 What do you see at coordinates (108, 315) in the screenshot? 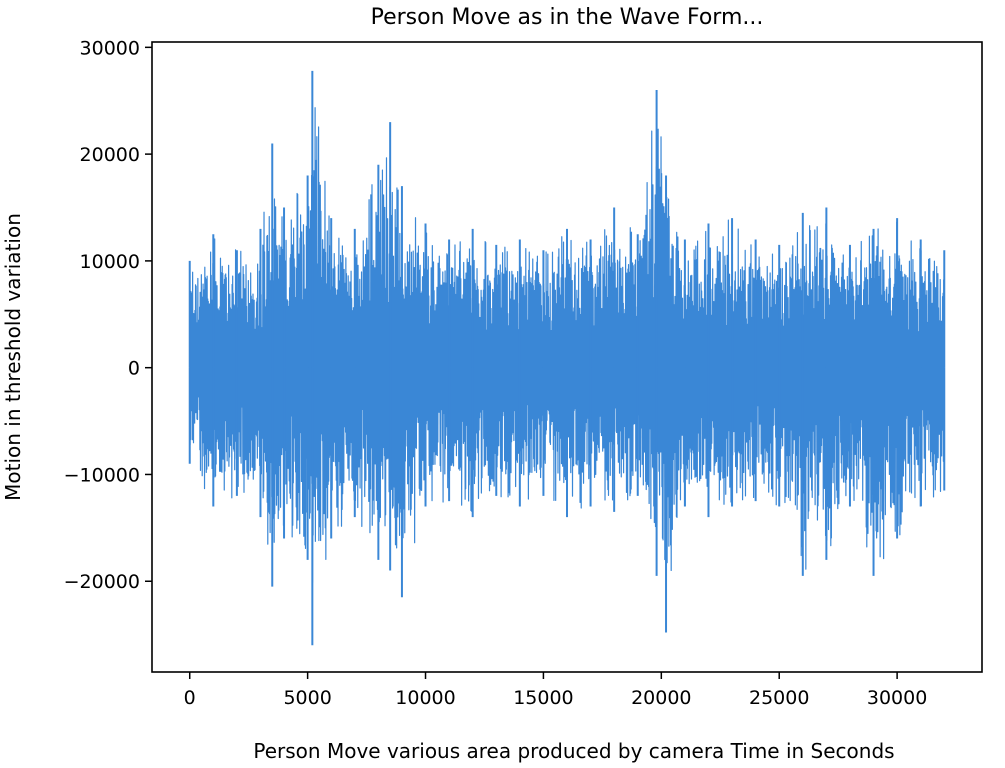
I see `y-axis: 30000 20000 10000 0 −10000 −20000` at bounding box center [108, 315].